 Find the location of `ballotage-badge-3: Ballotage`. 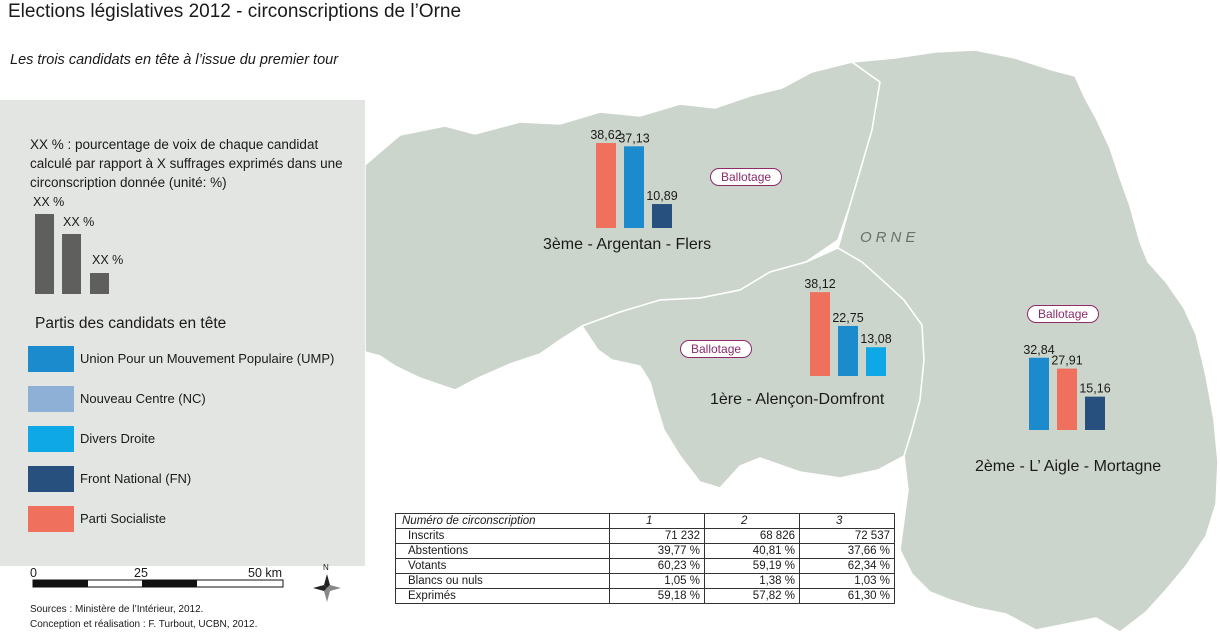

ballotage-badge-3: Ballotage is located at coordinates (746, 177).